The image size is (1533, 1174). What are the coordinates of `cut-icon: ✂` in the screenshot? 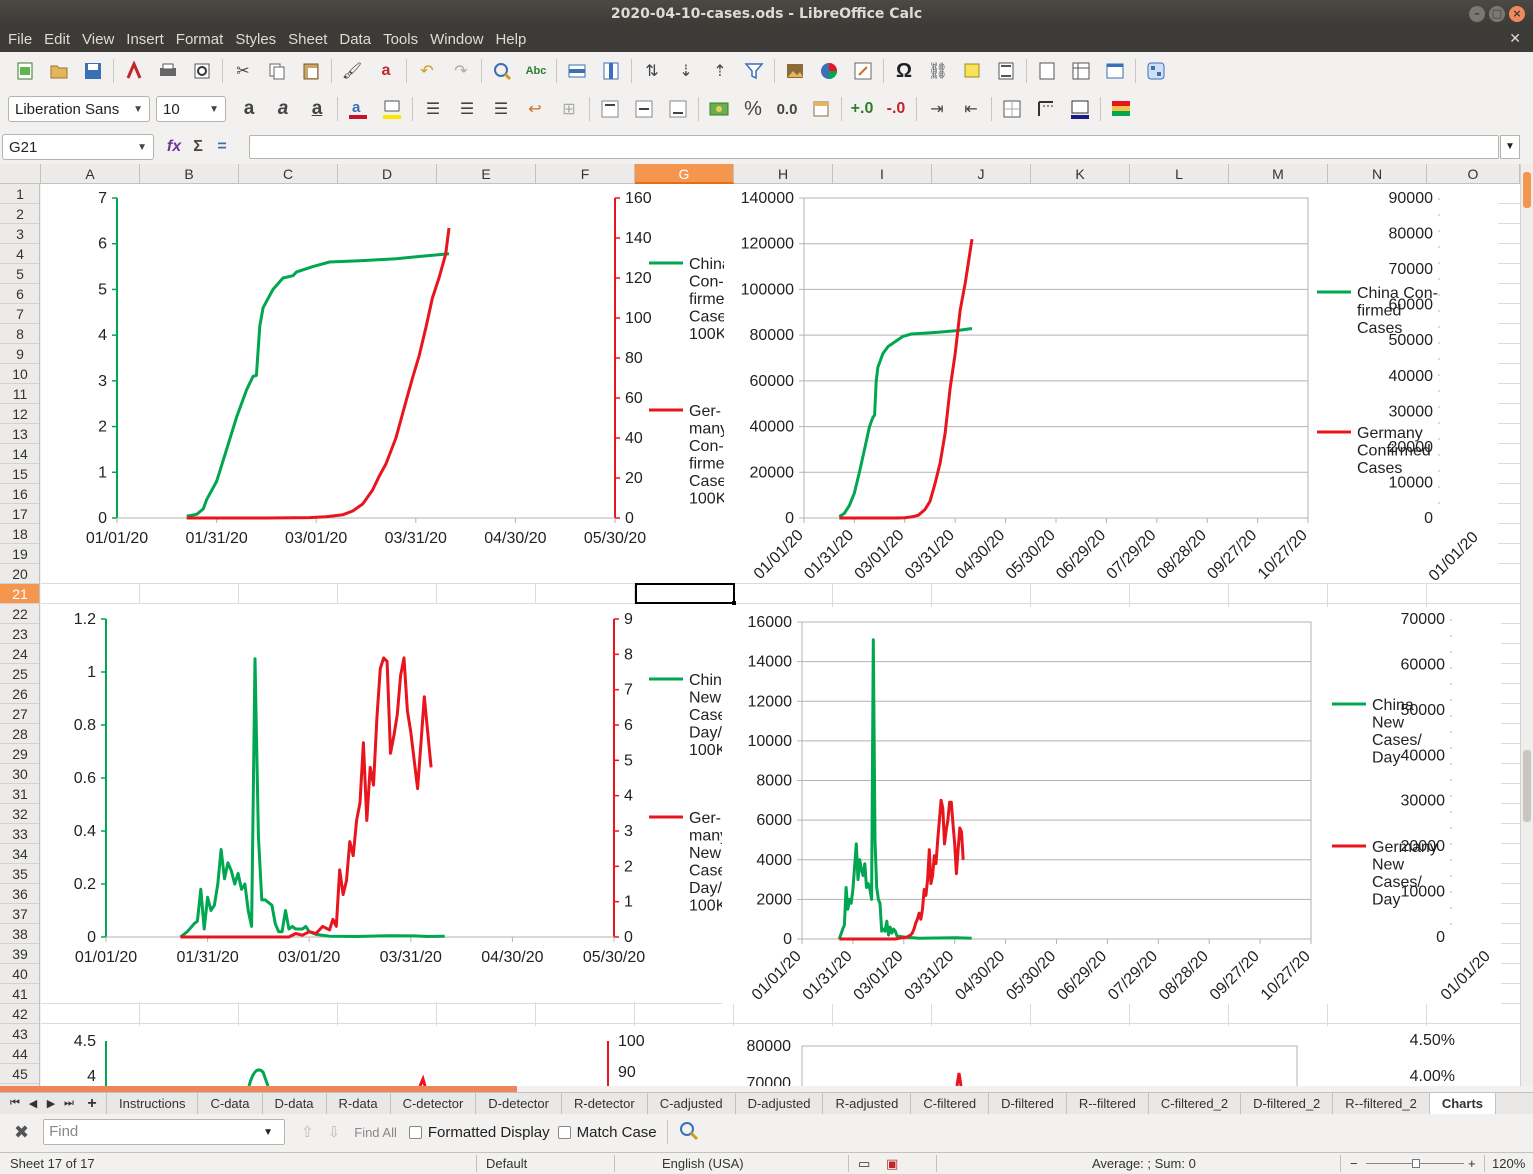 It's located at (243, 71).